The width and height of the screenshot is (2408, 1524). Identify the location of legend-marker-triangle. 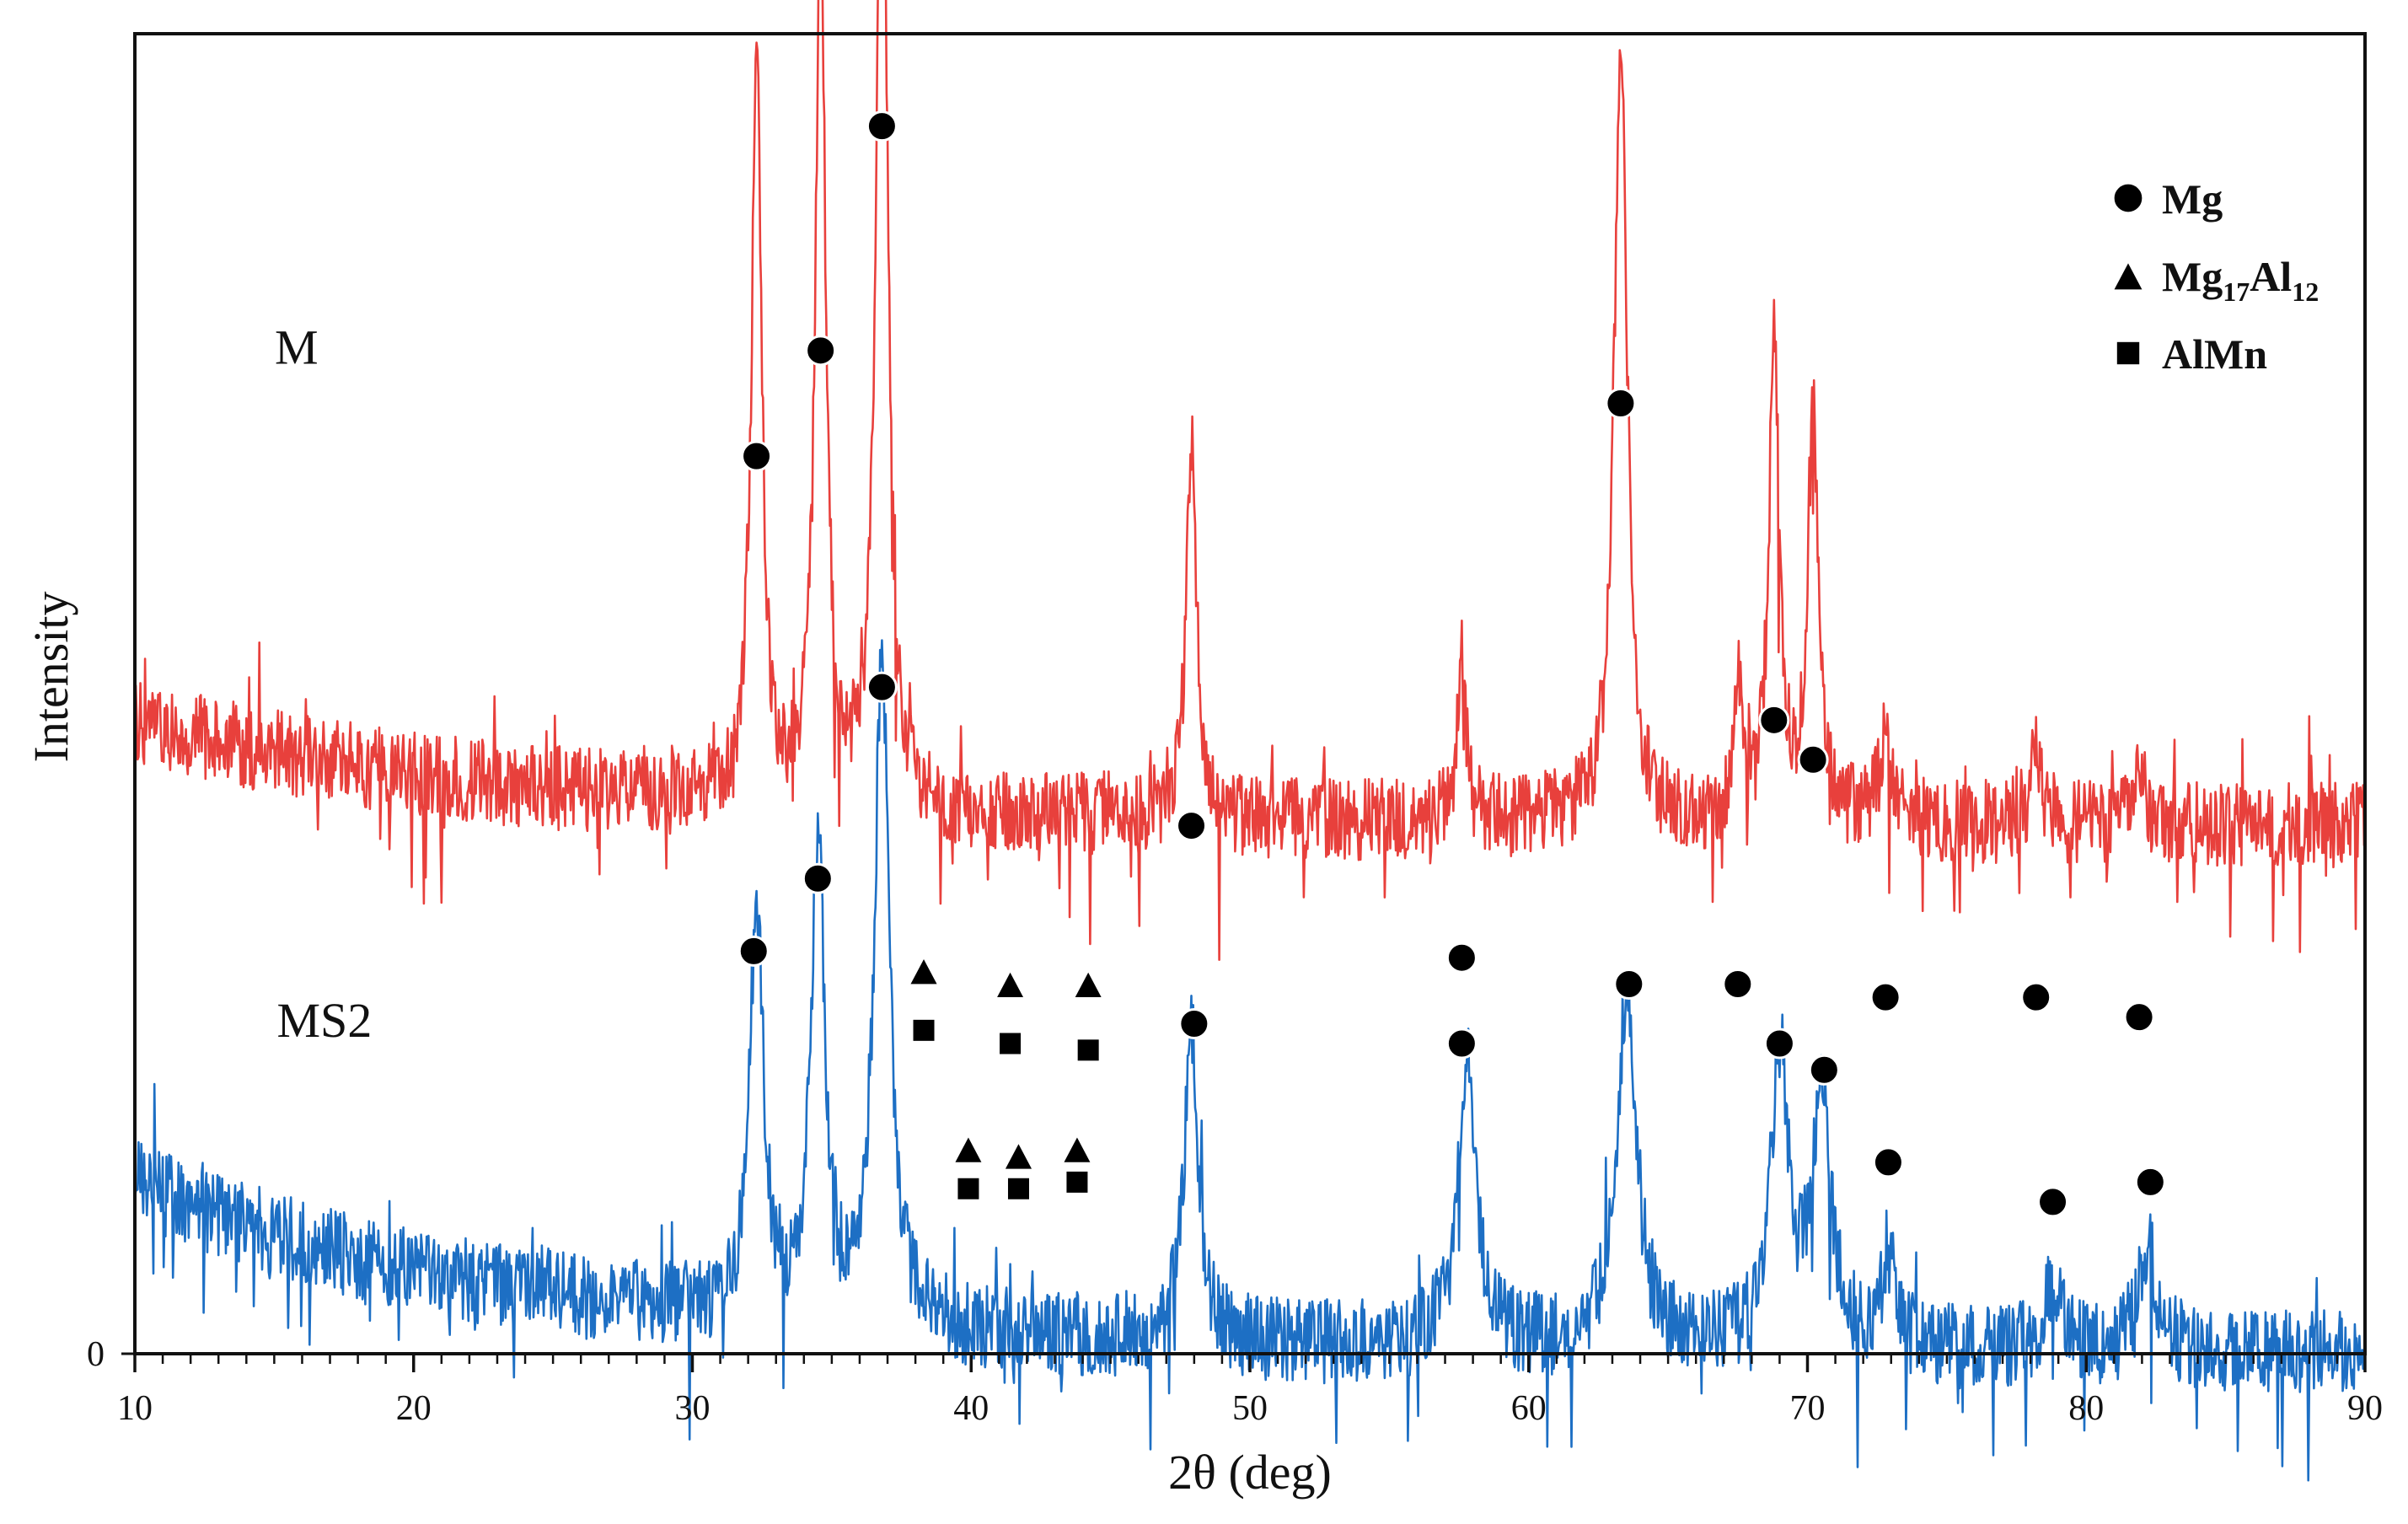
(2128, 275).